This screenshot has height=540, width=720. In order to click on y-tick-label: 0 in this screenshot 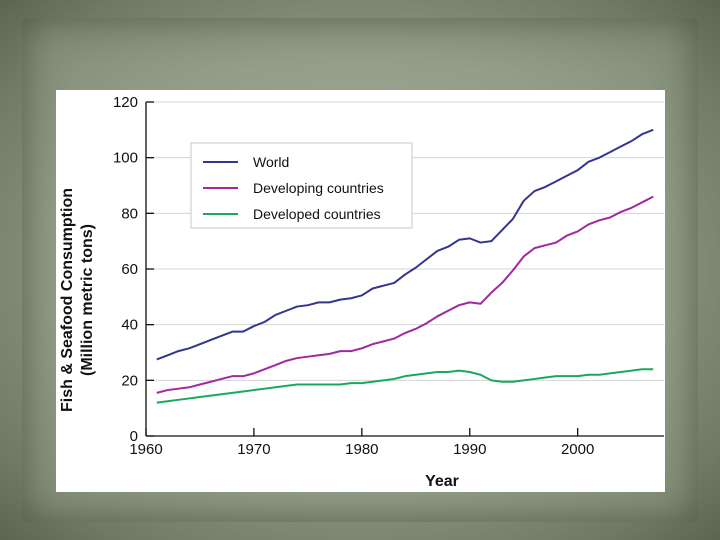, I will do `click(134, 436)`.